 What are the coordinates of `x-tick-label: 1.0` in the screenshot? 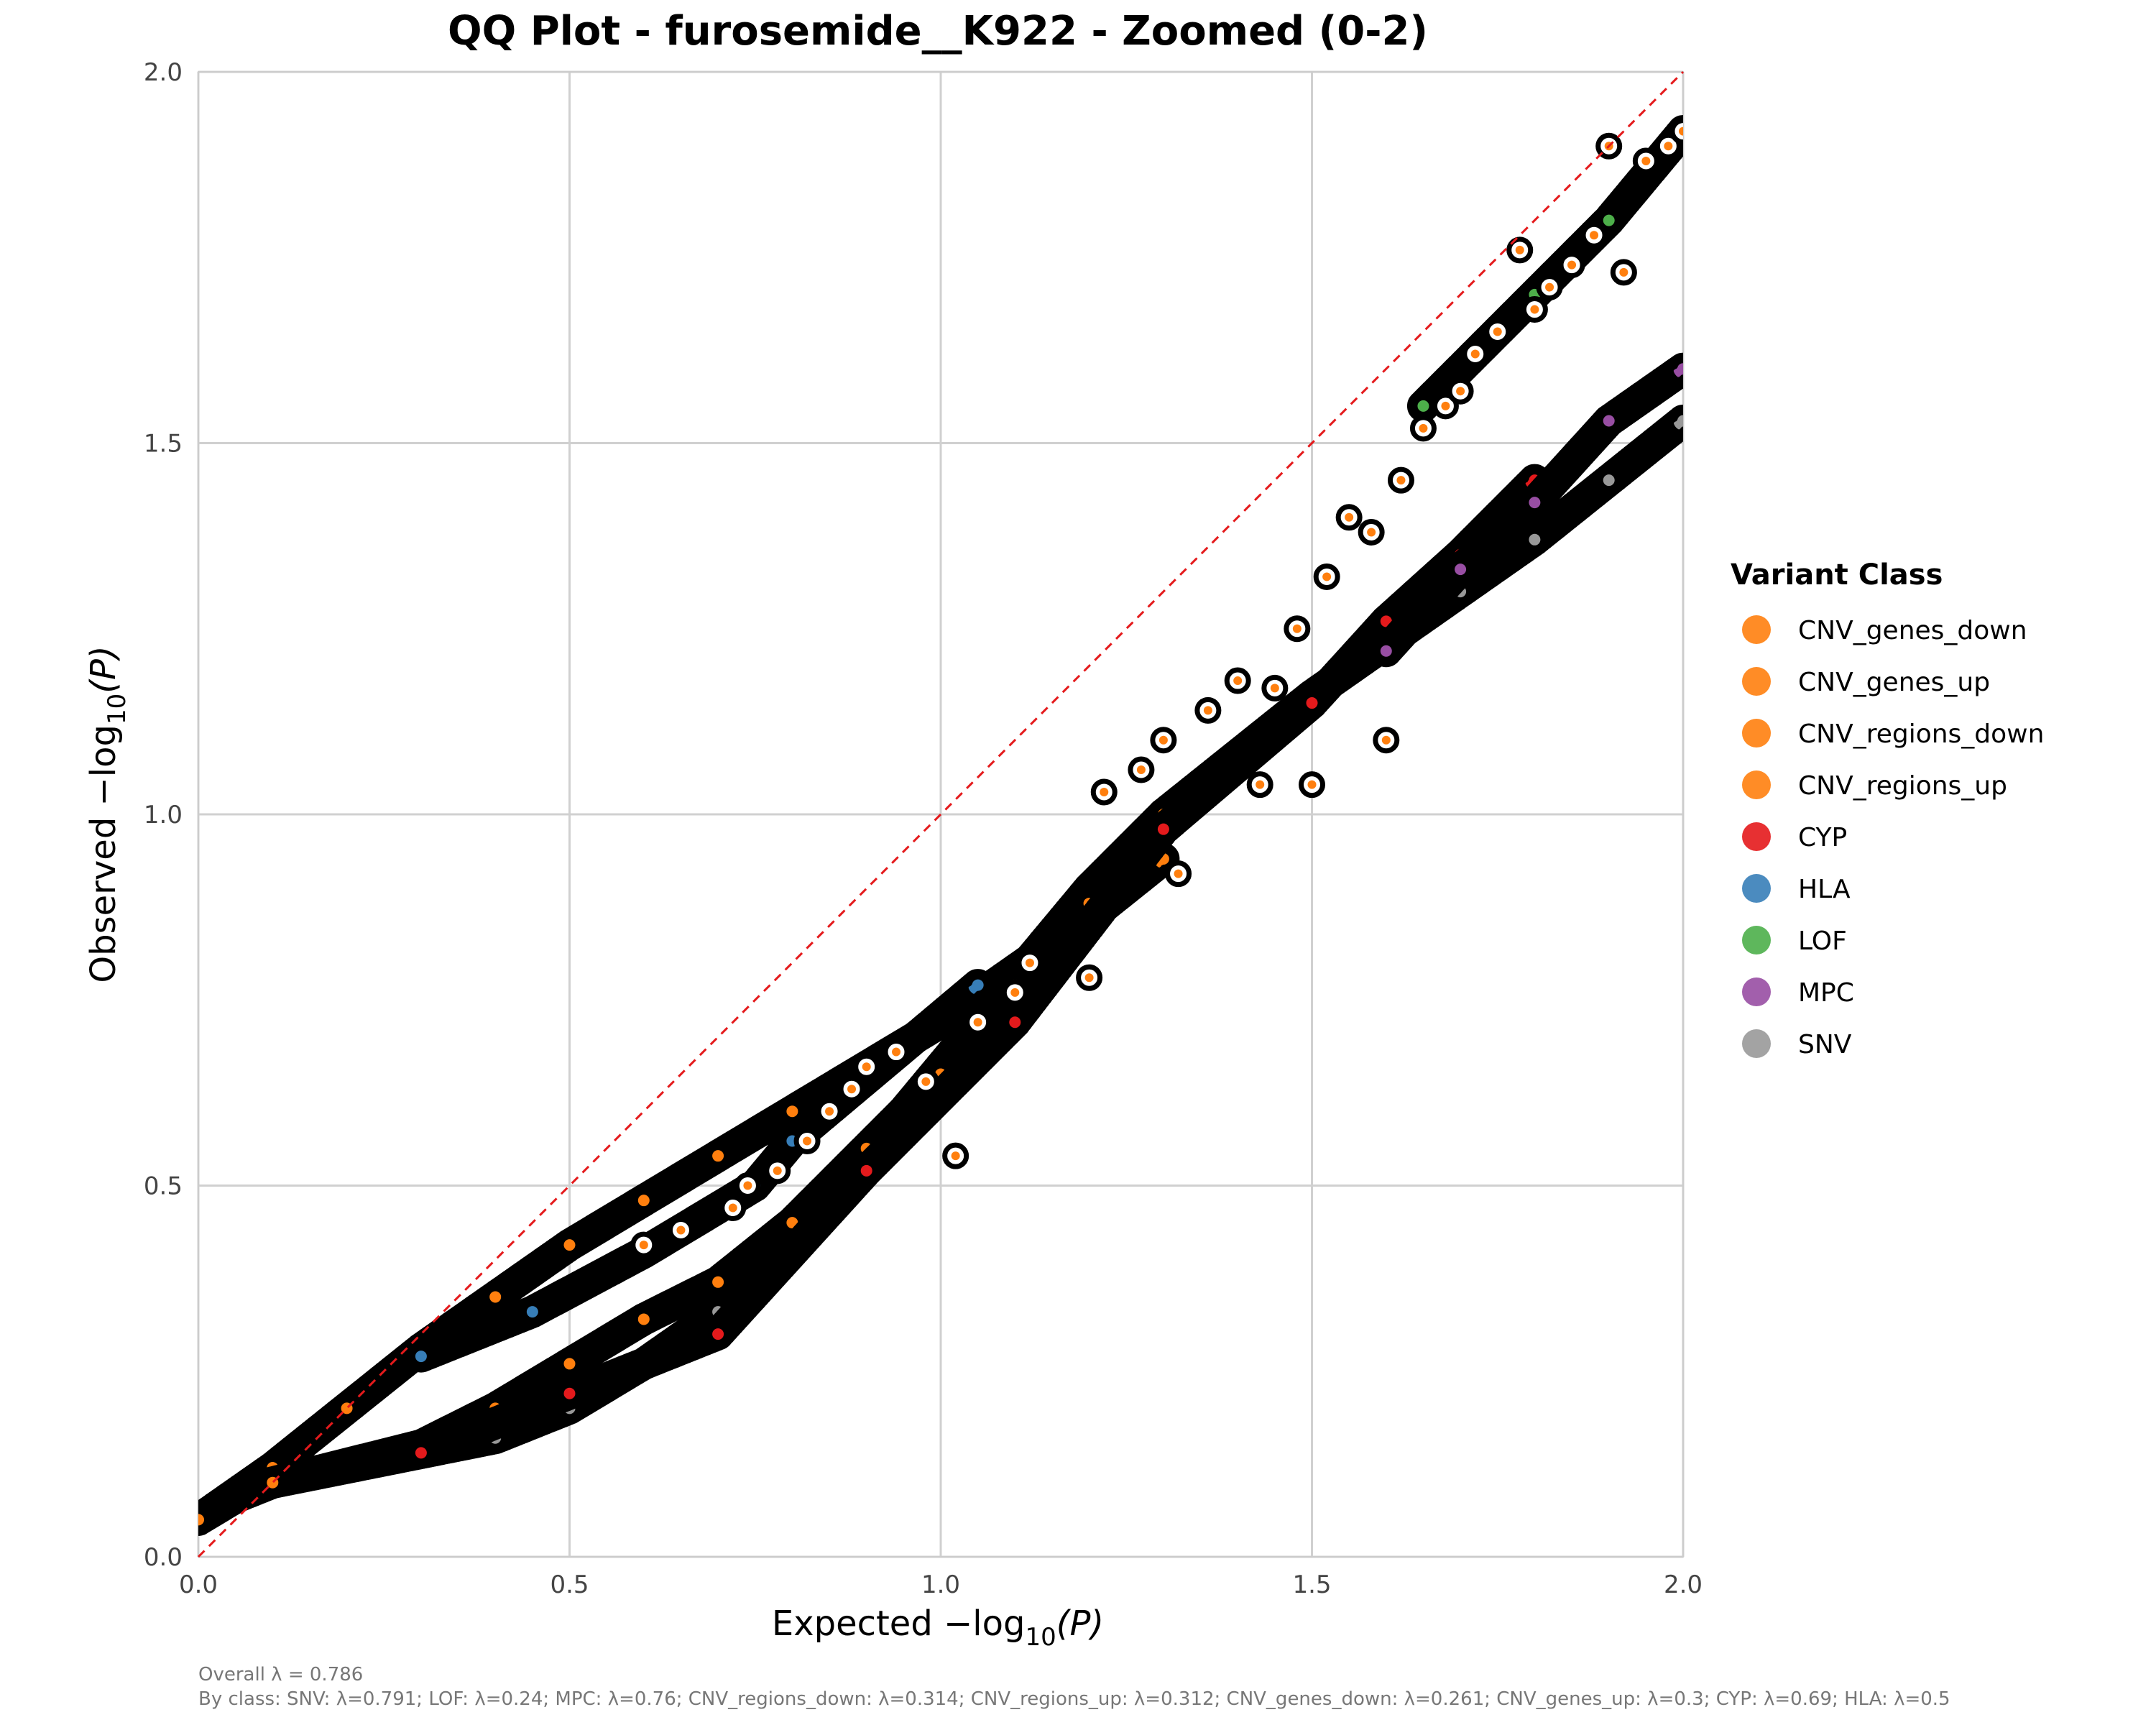 It's located at (941, 1584).